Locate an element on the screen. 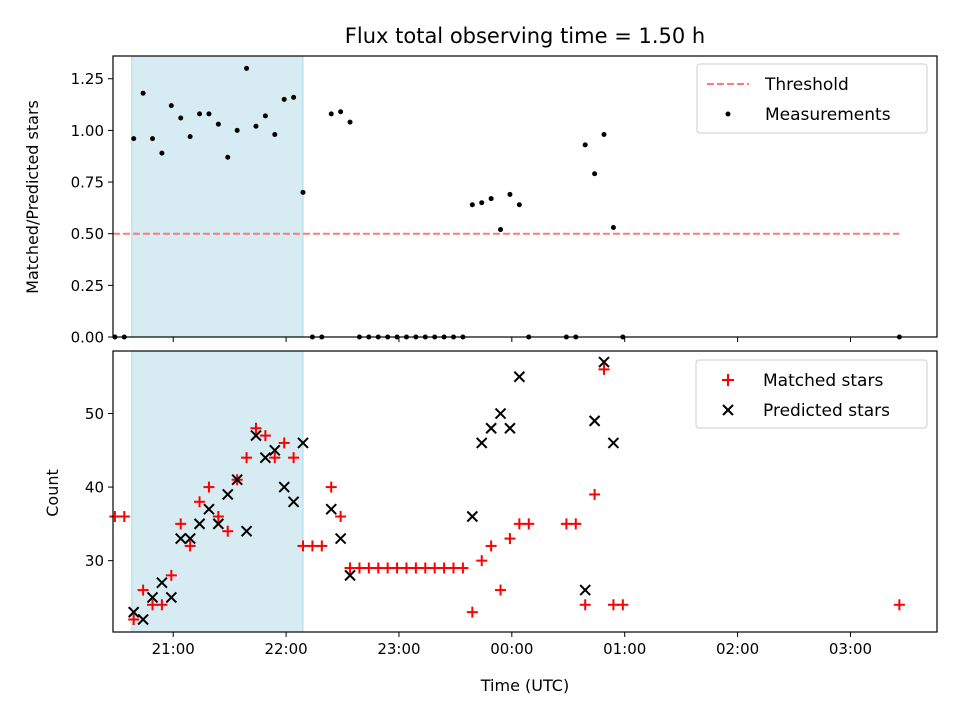 This screenshot has width=960, height=720. x-tick-label: 22:00 is located at coordinates (285, 649).